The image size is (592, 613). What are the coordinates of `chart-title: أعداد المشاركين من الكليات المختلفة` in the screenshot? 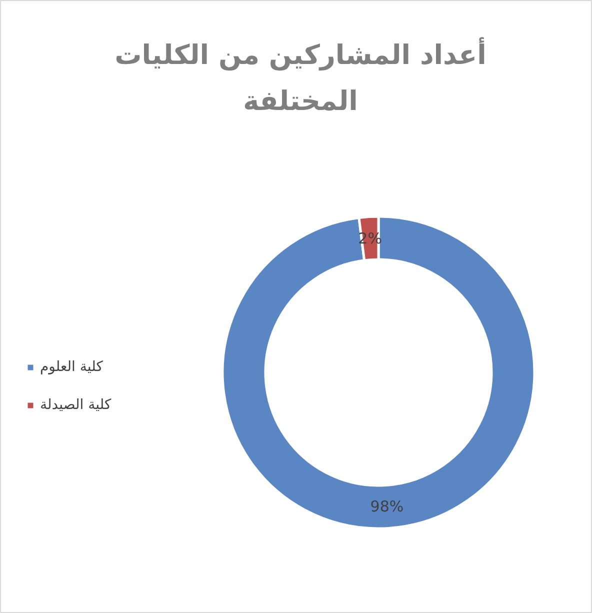 It's located at (300, 77).